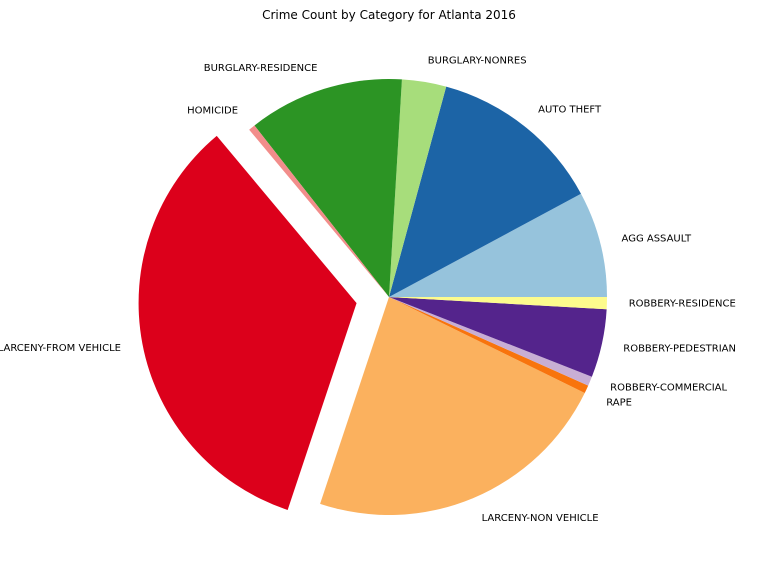 This screenshot has height=567, width=778. Describe the element at coordinates (540, 518) in the screenshot. I see `slice-label-larceny-non-vehicle: LARCENY-NON VEHICLE` at that location.